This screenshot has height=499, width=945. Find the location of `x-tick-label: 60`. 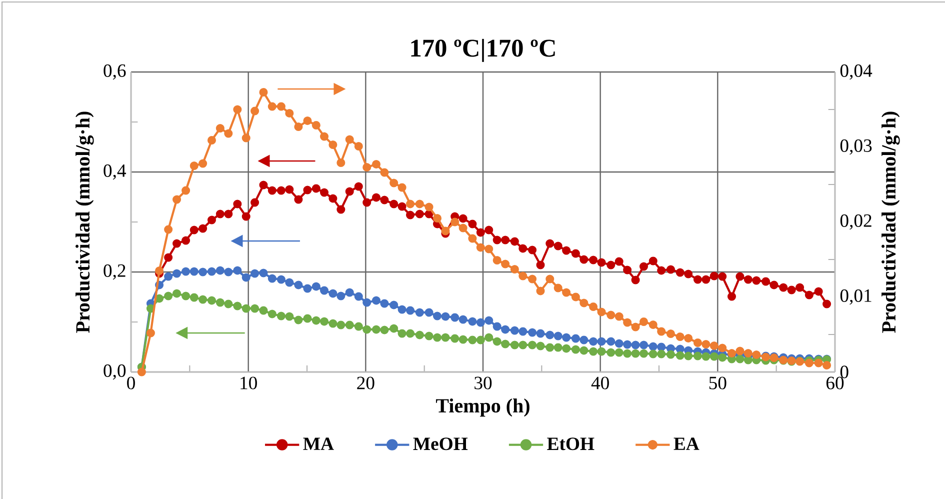

x-tick-label: 60 is located at coordinates (835, 383).